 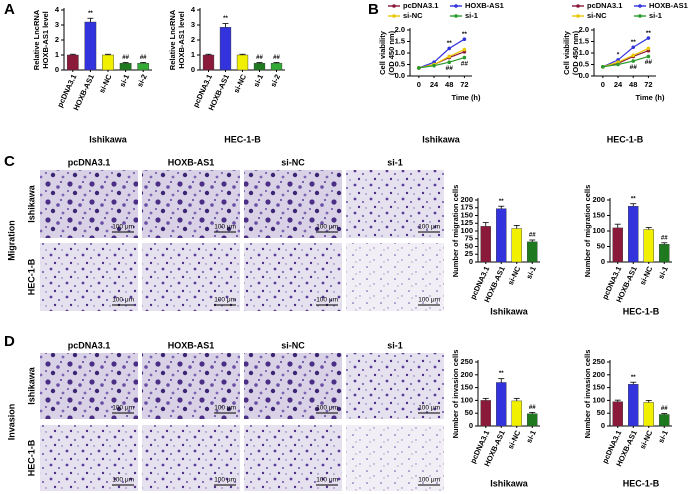 I want to click on y-axis-label: HOXB-AS1 level, so click(x=181, y=40).